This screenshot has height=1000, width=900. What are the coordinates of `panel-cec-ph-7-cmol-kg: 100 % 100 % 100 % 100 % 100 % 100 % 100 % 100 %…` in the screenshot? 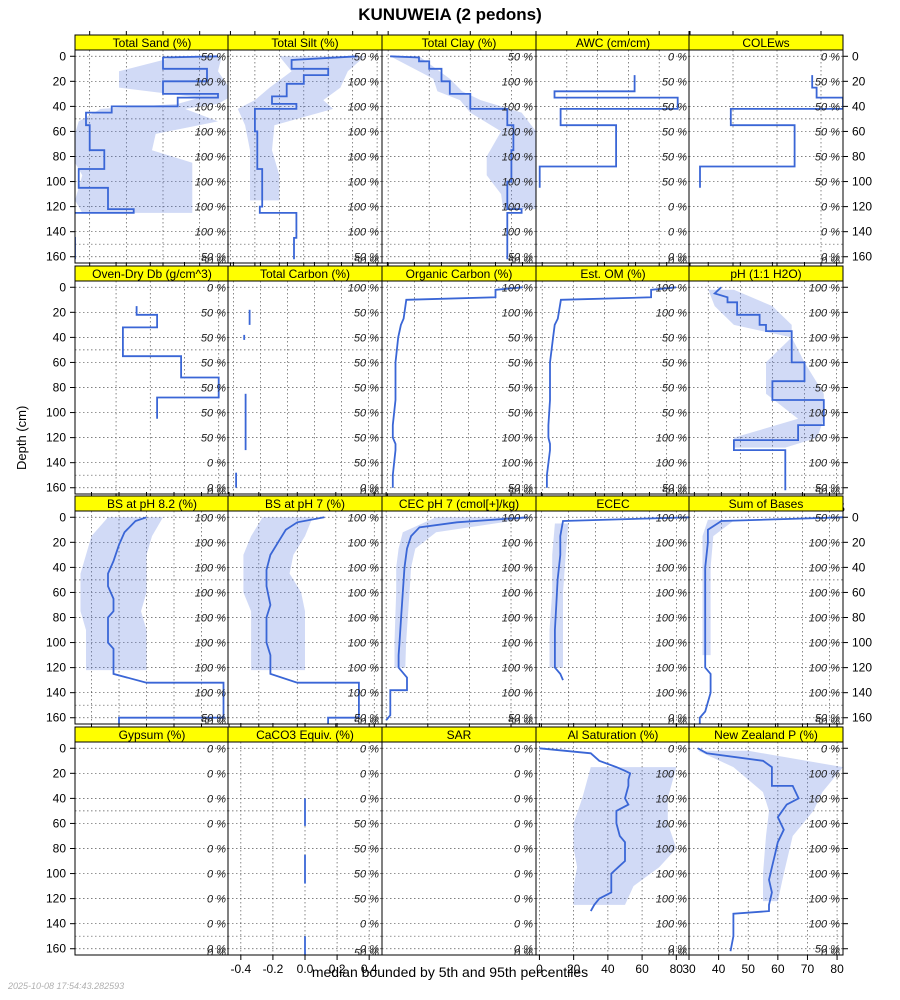 It's located at (459, 618).